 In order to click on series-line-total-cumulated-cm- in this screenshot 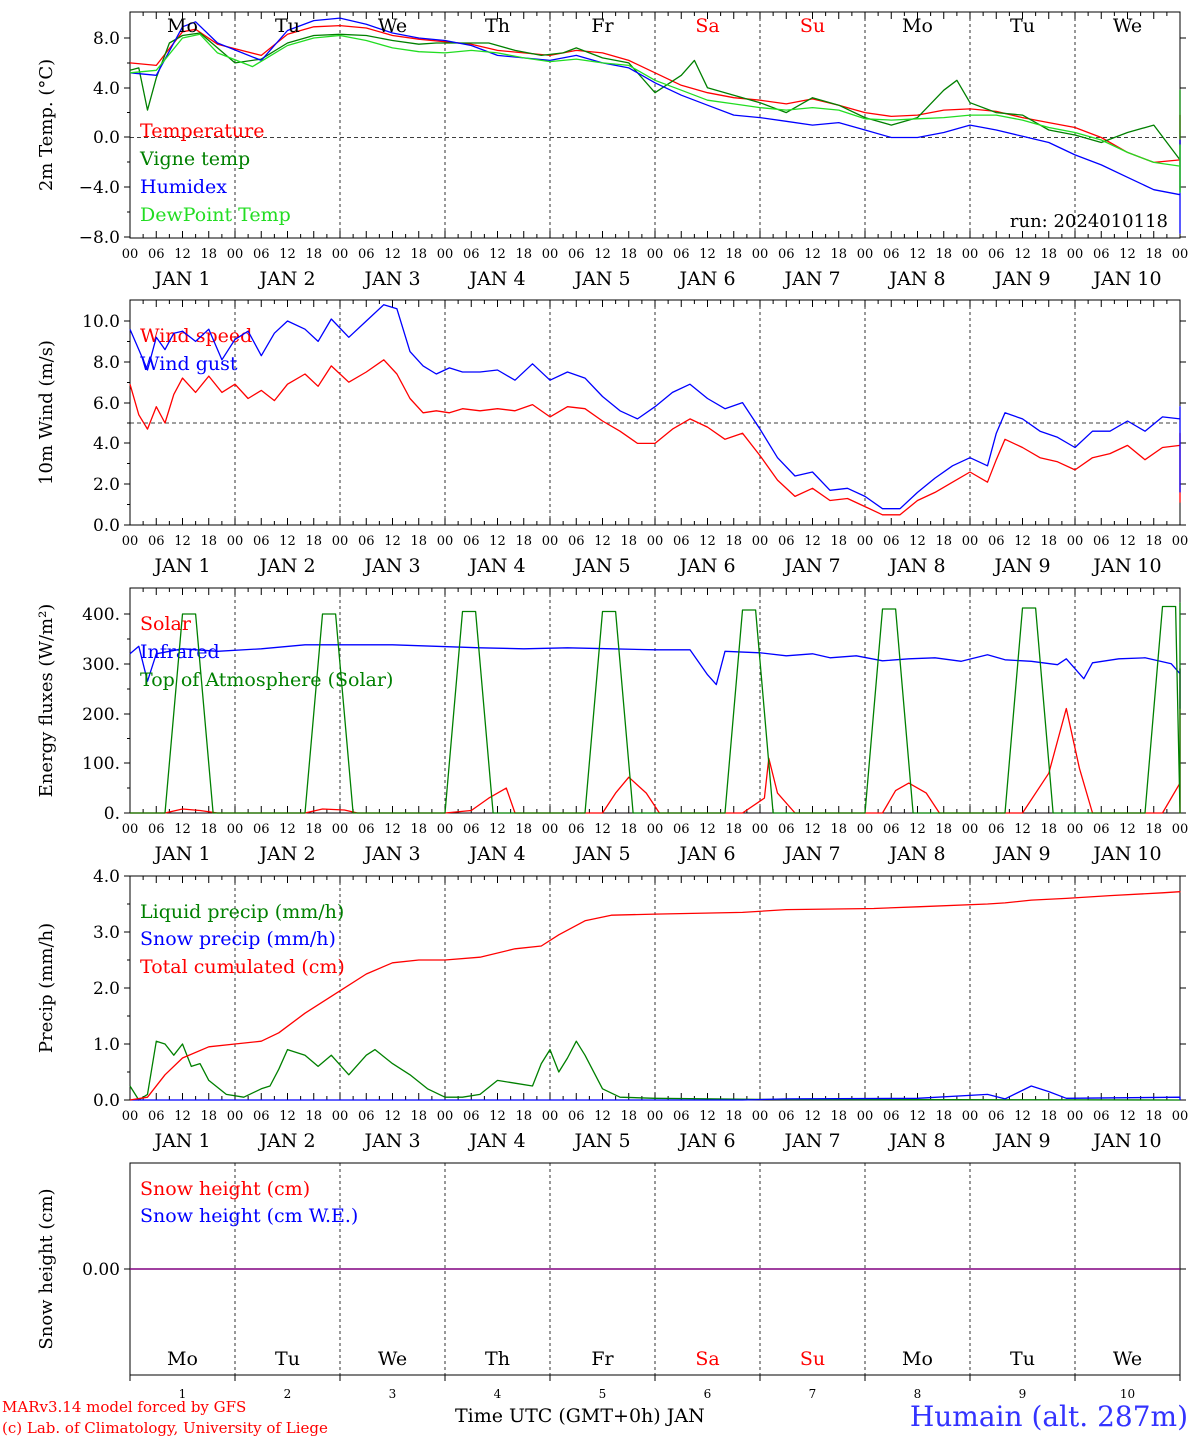, I will do `click(655, 996)`.